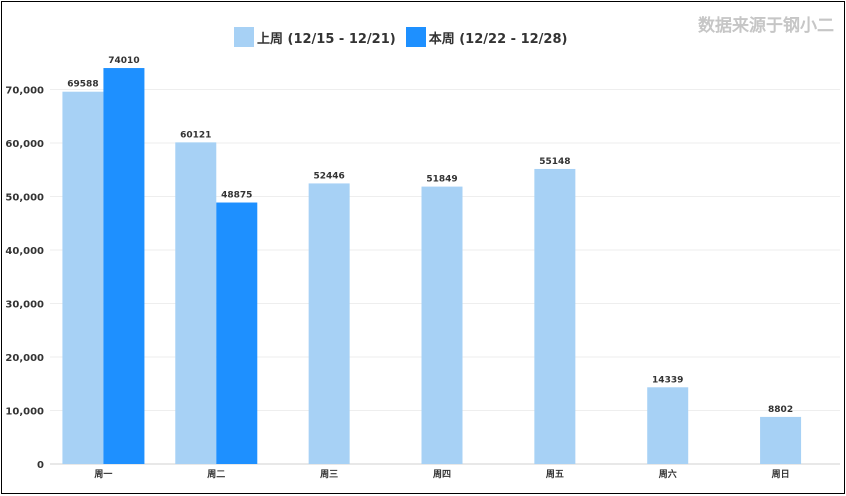  Describe the element at coordinates (24, 358) in the screenshot. I see `y-tick-label: 20,000` at that location.